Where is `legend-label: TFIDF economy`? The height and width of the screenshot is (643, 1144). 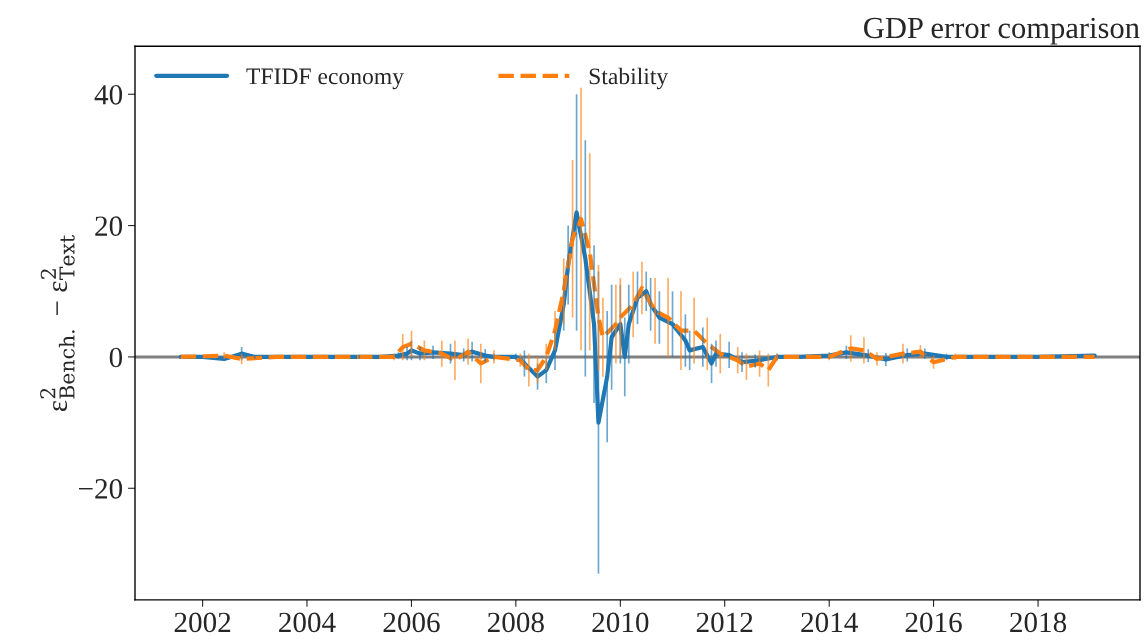
legend-label: TFIDF economy is located at coordinates (325, 79).